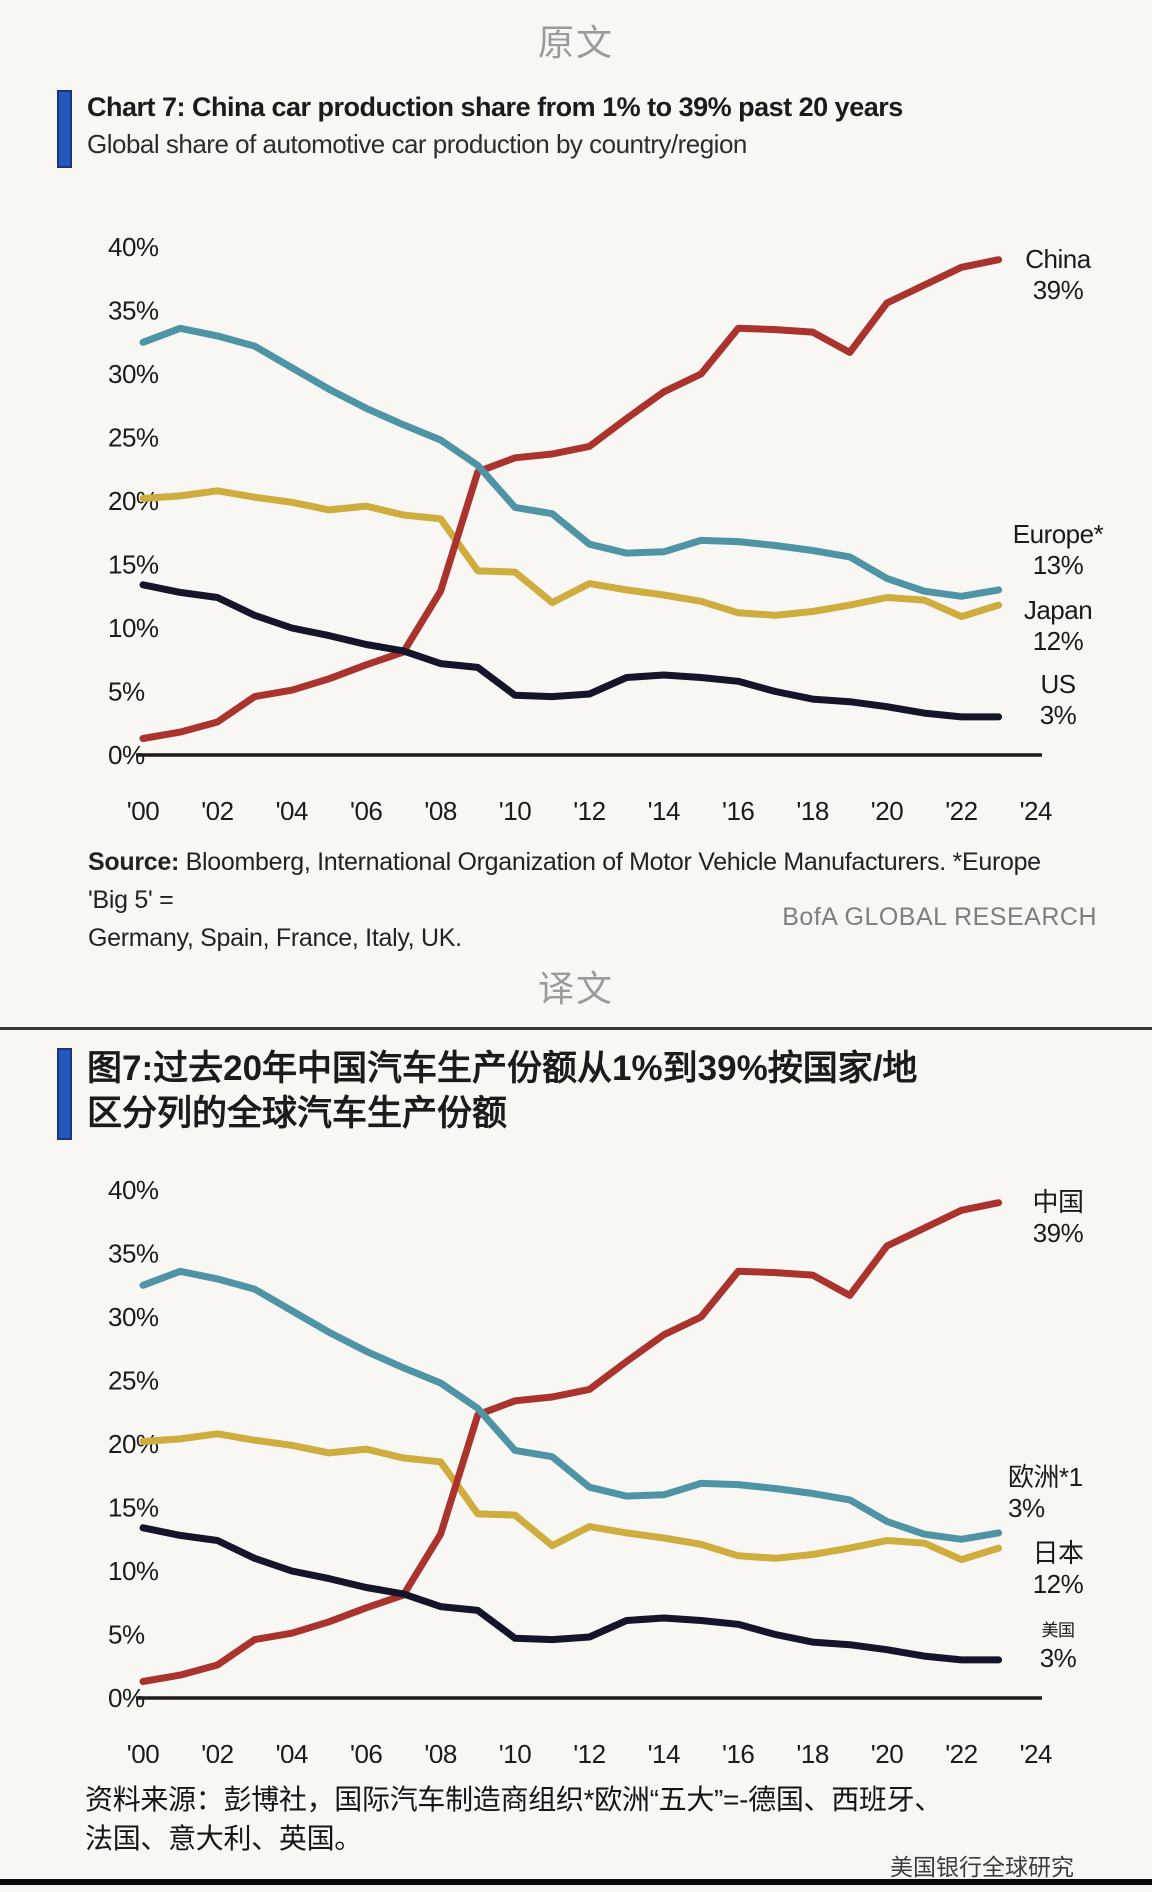 The height and width of the screenshot is (1892, 1152). What do you see at coordinates (576, 1882) in the screenshot?
I see `bottom-border-line` at bounding box center [576, 1882].